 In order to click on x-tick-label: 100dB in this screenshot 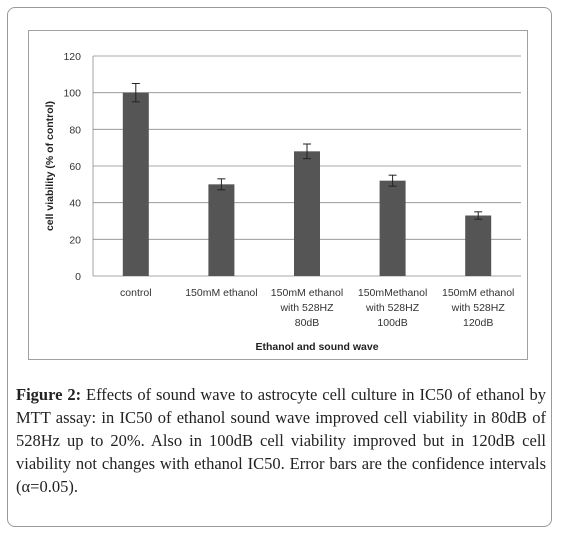, I will do `click(392, 323)`.